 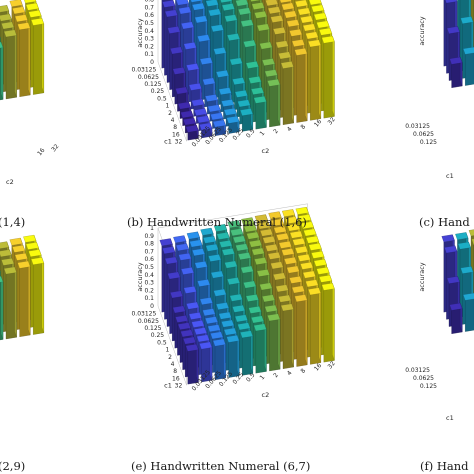 What do you see at coordinates (149, 2) in the screenshot?
I see `plot-b-z-tick: 0.8` at bounding box center [149, 2].